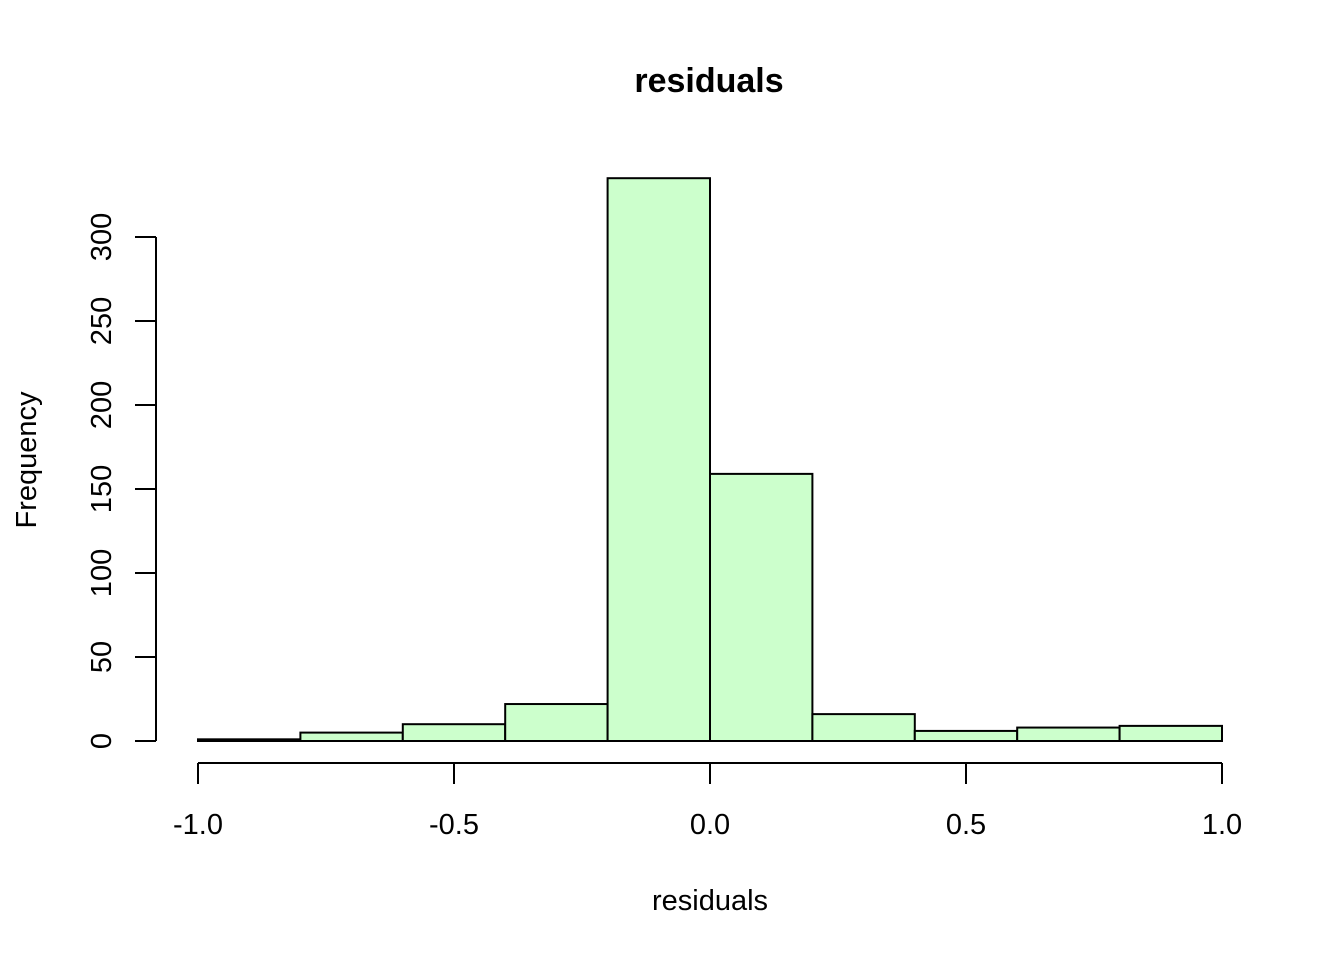  Describe the element at coordinates (102, 405) in the screenshot. I see `y-tick-label: 200` at that location.